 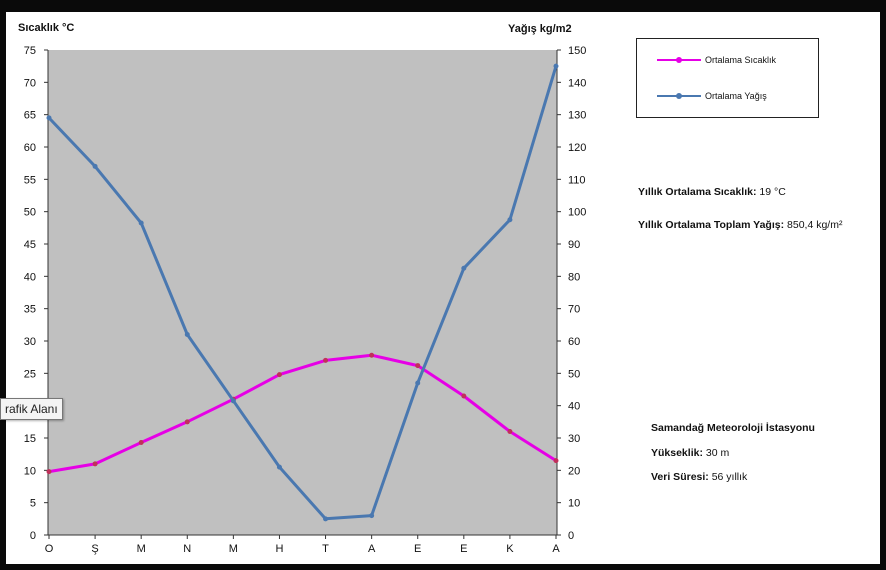 What do you see at coordinates (574, 277) in the screenshot?
I see `right-tick-label: 80` at bounding box center [574, 277].